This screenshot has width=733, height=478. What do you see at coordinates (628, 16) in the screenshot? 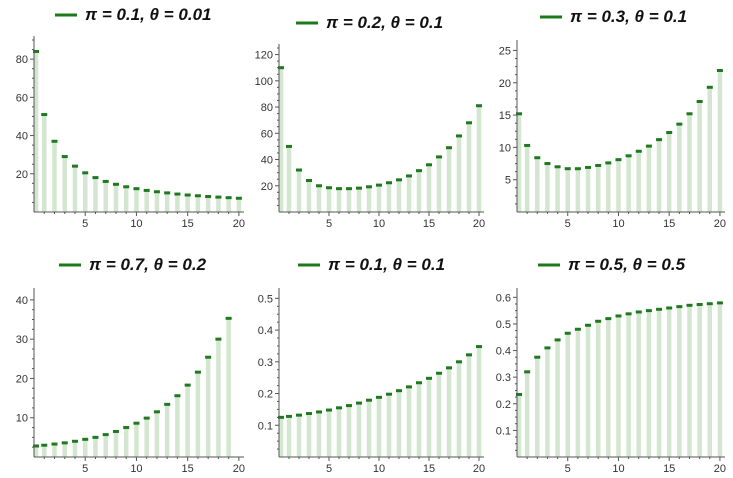
I see `legend-label: π = 0.3, θ = 0.1` at bounding box center [628, 16].